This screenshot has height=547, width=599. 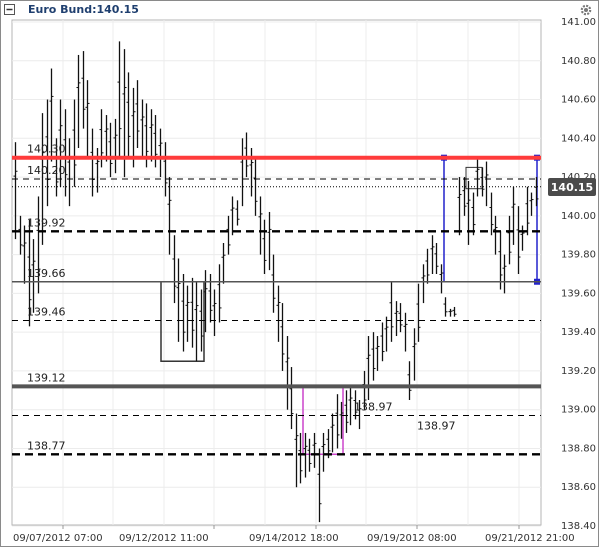 I want to click on y-tick-label: 139.20, so click(x=578, y=371).